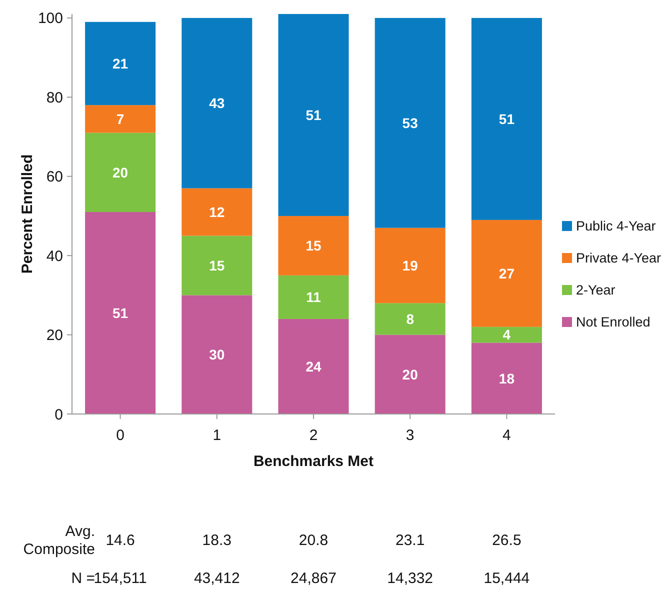 This screenshot has height=594, width=670. Describe the element at coordinates (120, 435) in the screenshot. I see `x-tick-label: 0` at that location.